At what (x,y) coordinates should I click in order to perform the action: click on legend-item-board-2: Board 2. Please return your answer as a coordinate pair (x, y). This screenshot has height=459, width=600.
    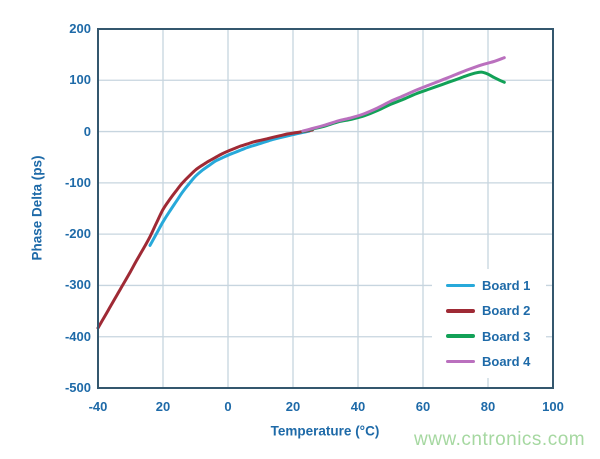
    Looking at the image, I should click on (496, 310).